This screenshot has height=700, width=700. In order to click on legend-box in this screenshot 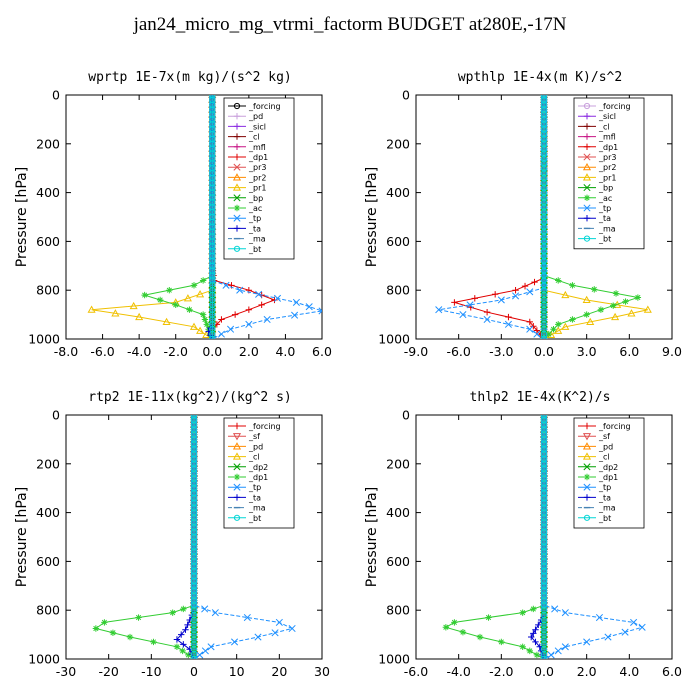, I will do `click(259, 473)`.